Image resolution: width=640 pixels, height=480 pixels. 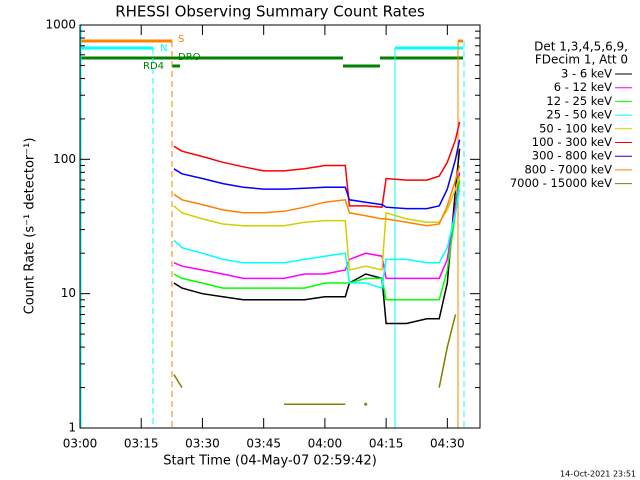 I want to click on y-tick-label: 1000, so click(x=60, y=25).